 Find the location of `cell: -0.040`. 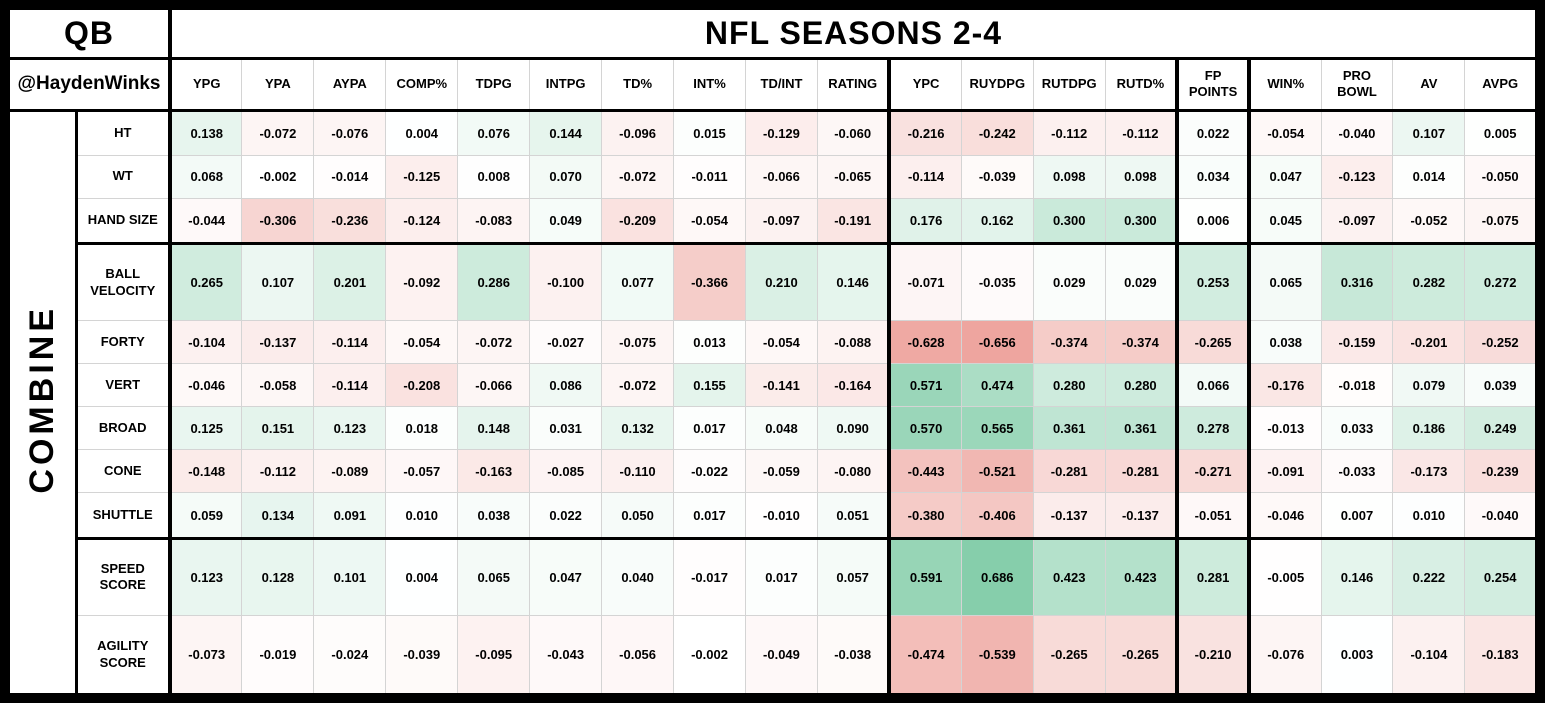

cell: -0.040 is located at coordinates (1357, 132).